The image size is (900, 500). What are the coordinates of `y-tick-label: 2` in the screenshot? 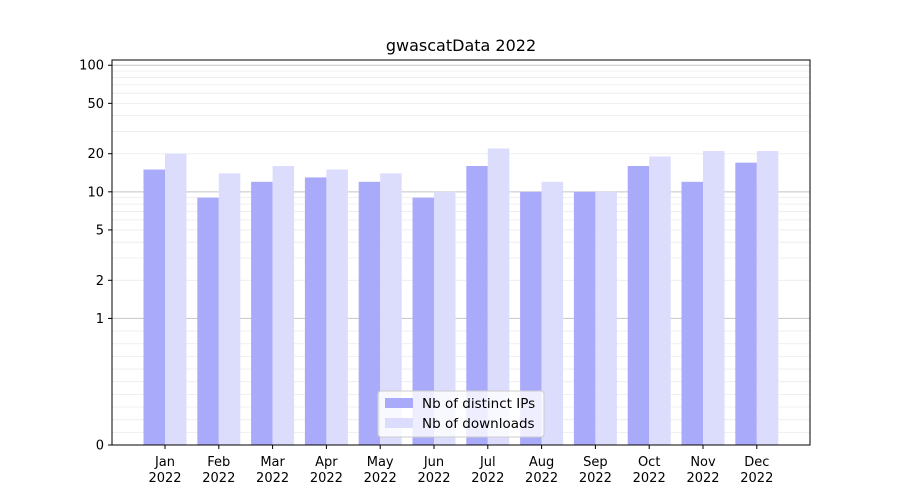 It's located at (100, 281).